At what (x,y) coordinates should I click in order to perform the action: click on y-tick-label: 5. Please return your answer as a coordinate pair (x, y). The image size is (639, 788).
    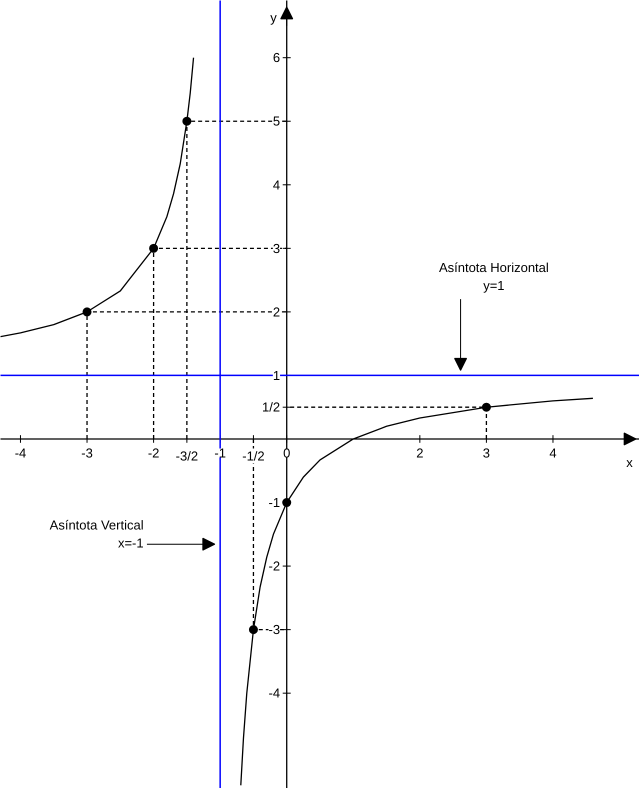
    Looking at the image, I should click on (276, 121).